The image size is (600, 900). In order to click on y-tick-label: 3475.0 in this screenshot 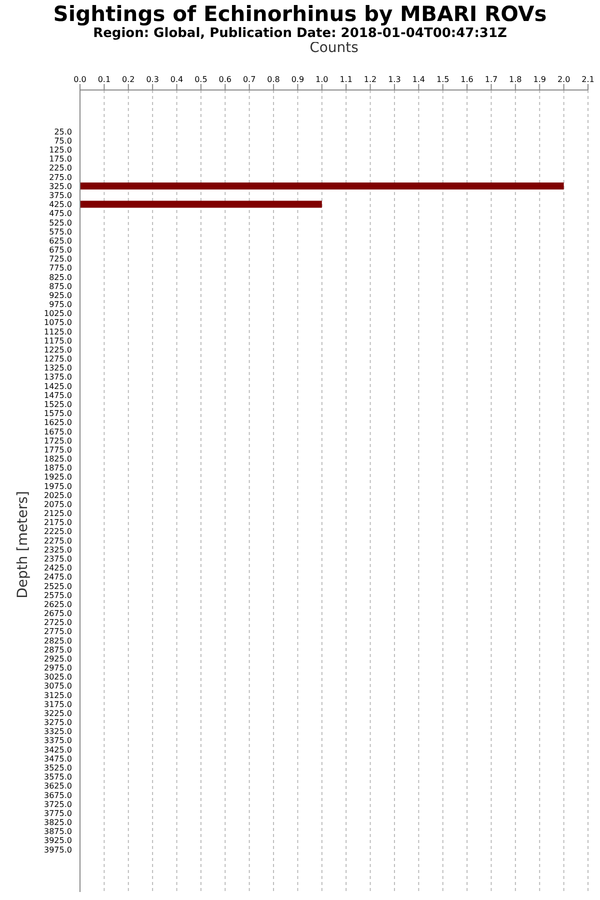, I will do `click(58, 759)`.